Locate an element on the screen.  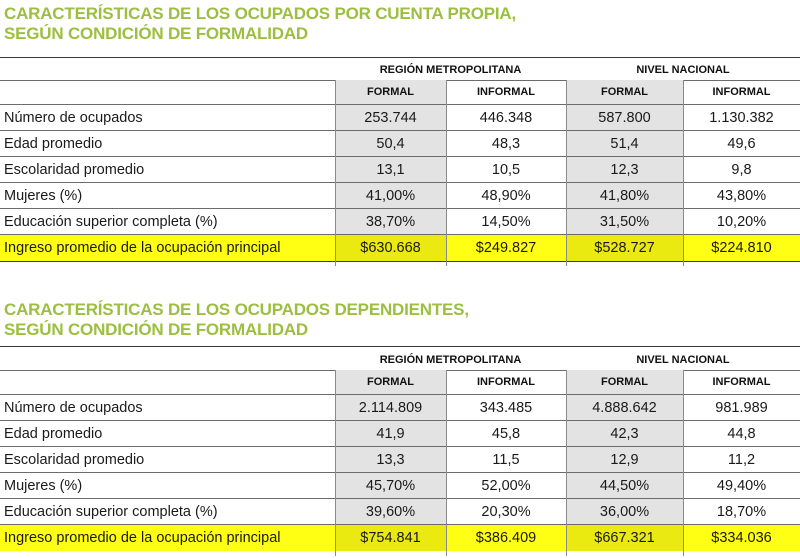
cell-nn-formal: 12,3 is located at coordinates (624, 170).